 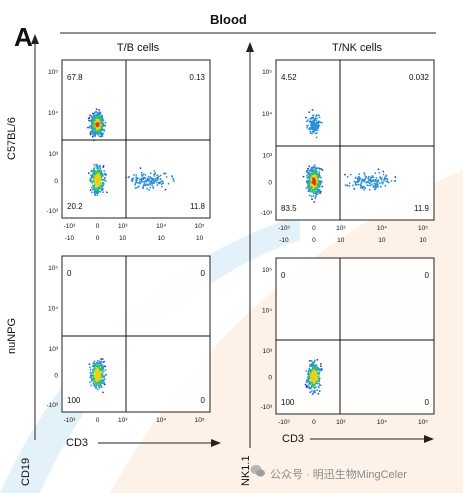 I want to click on y-tick-label: 10⁴, so click(x=267, y=310).